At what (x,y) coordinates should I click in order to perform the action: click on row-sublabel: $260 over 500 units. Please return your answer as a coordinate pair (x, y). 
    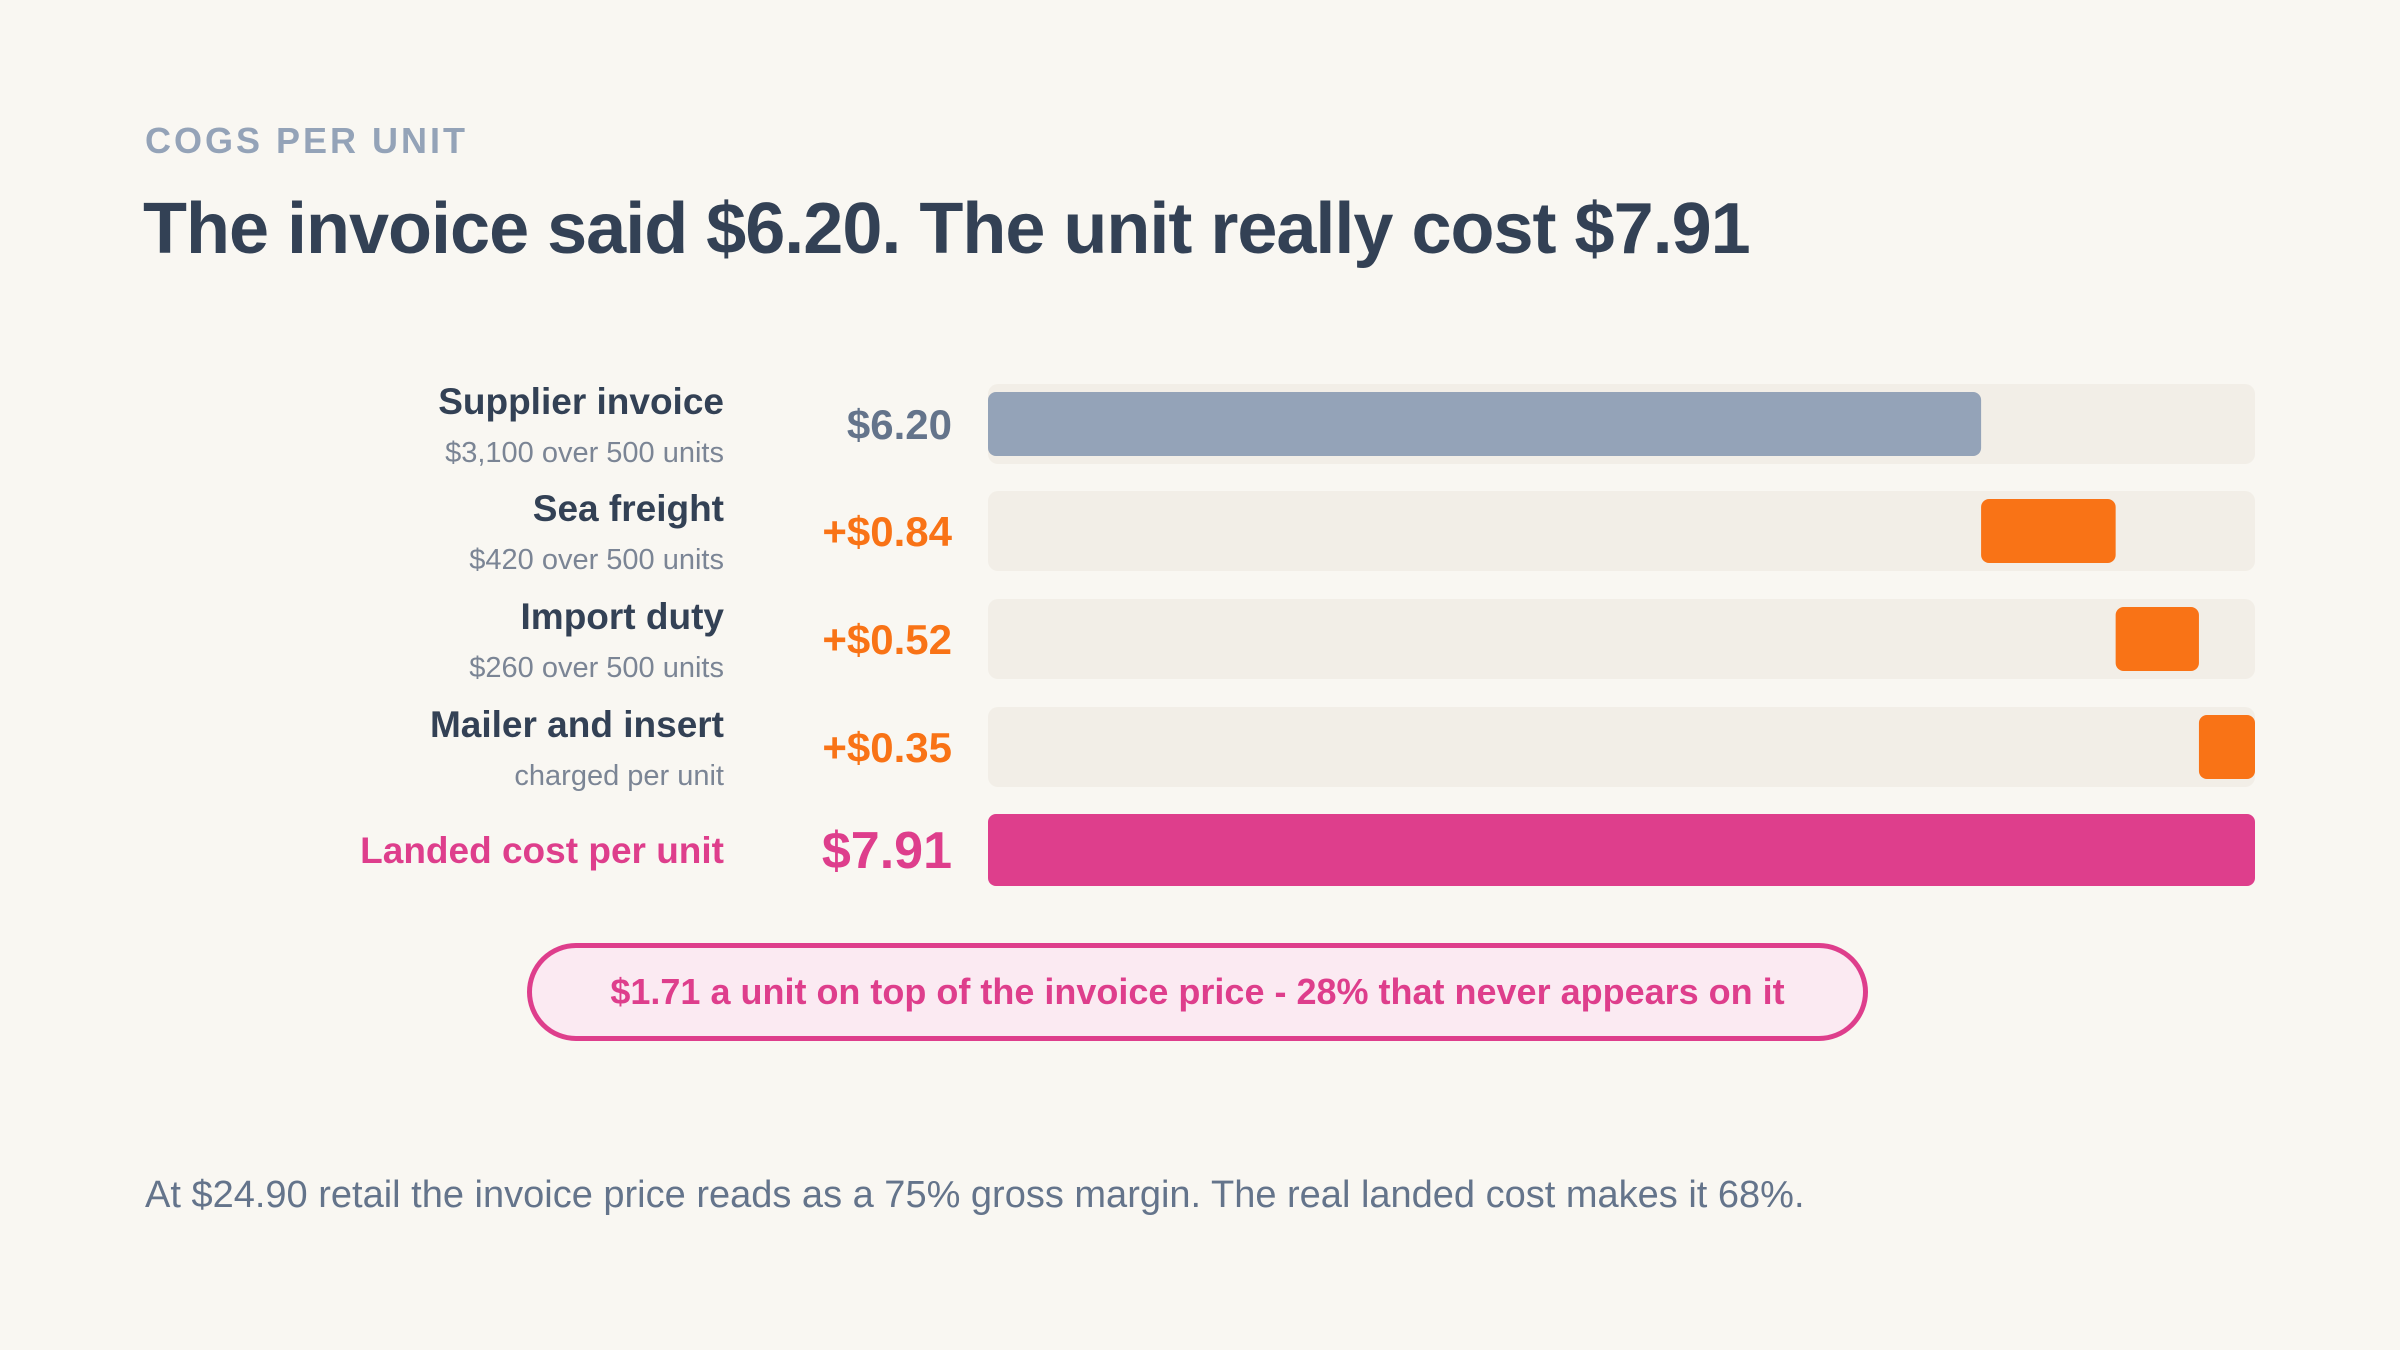
    Looking at the image, I should click on (596, 668).